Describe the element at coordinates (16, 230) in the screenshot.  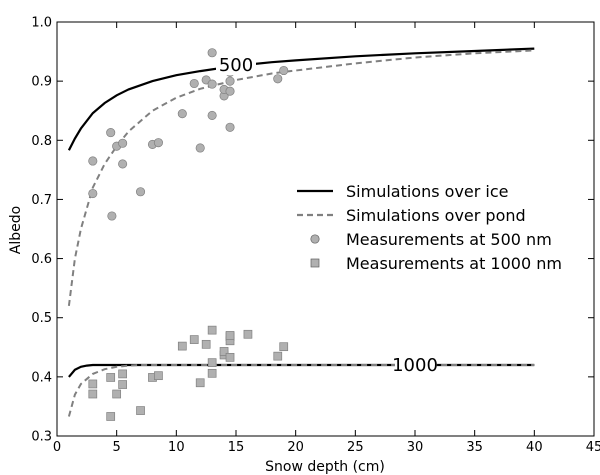
I see `y-axis-label: Albedo` at that location.